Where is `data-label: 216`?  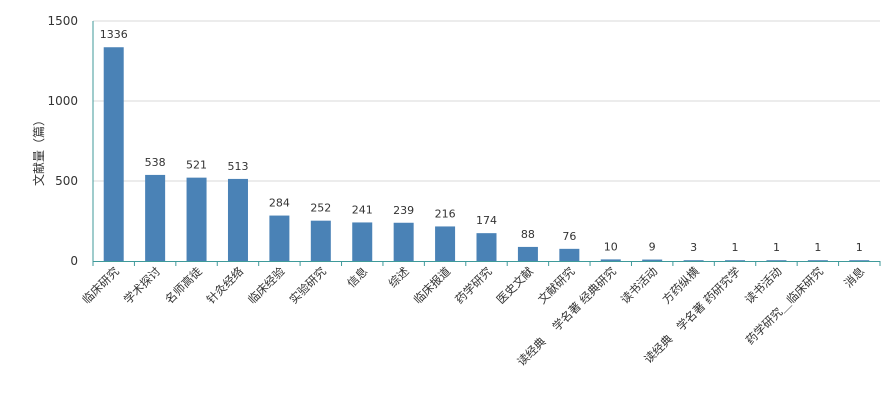 data-label: 216 is located at coordinates (445, 213).